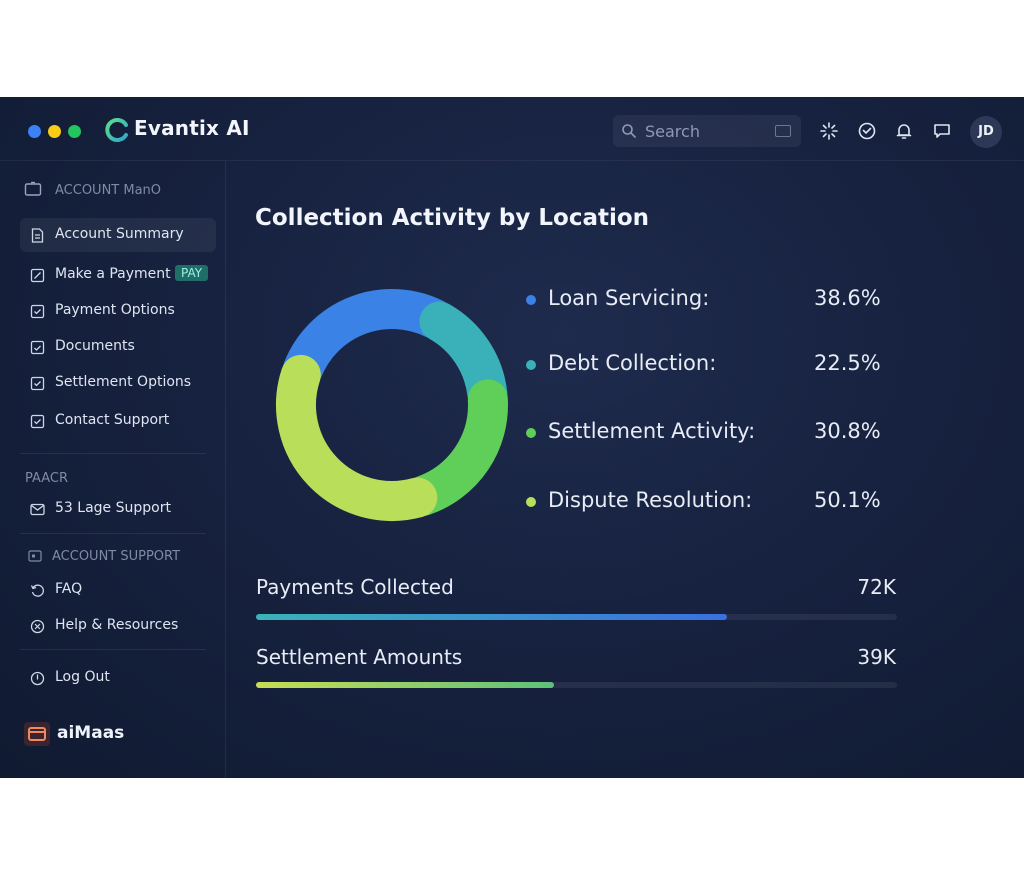  Describe the element at coordinates (355, 587) in the screenshot. I see `metric-label-payments-collected: Payments Collected` at that location.